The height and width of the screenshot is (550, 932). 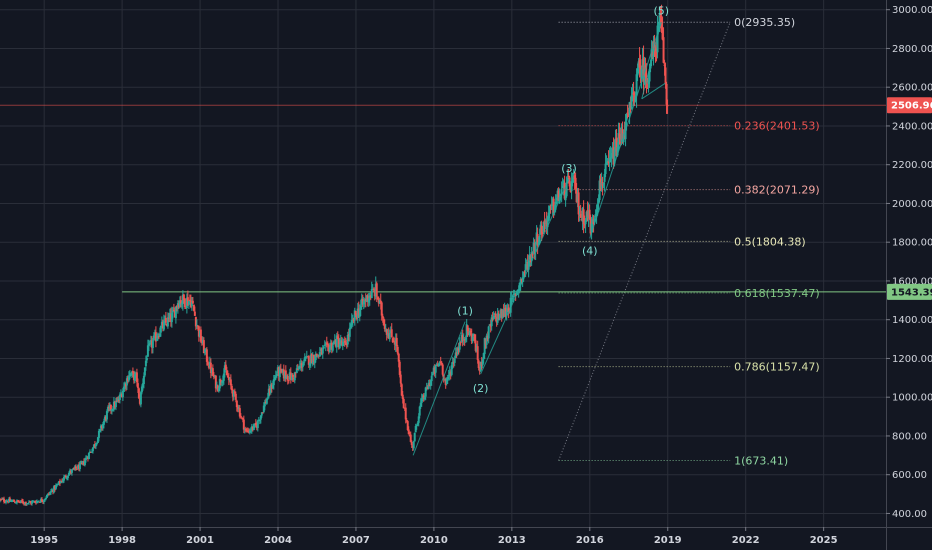 I want to click on price-tick-label: 1400.00, so click(x=912, y=320).